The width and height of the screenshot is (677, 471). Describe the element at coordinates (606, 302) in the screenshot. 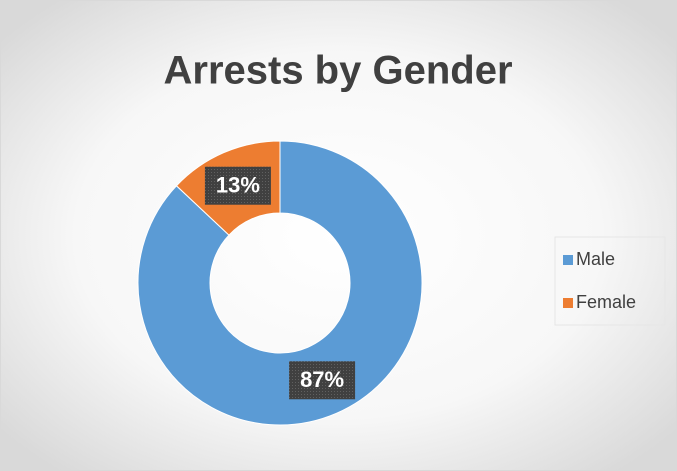

I see `legend-label: Female` at that location.